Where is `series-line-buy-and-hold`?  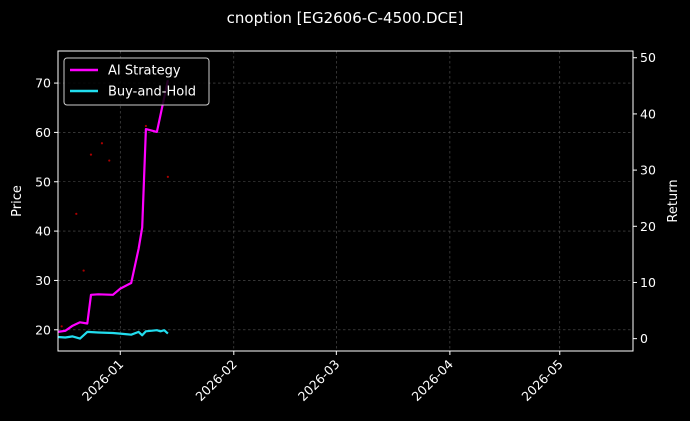
series-line-buy-and-hold is located at coordinates (113, 334).